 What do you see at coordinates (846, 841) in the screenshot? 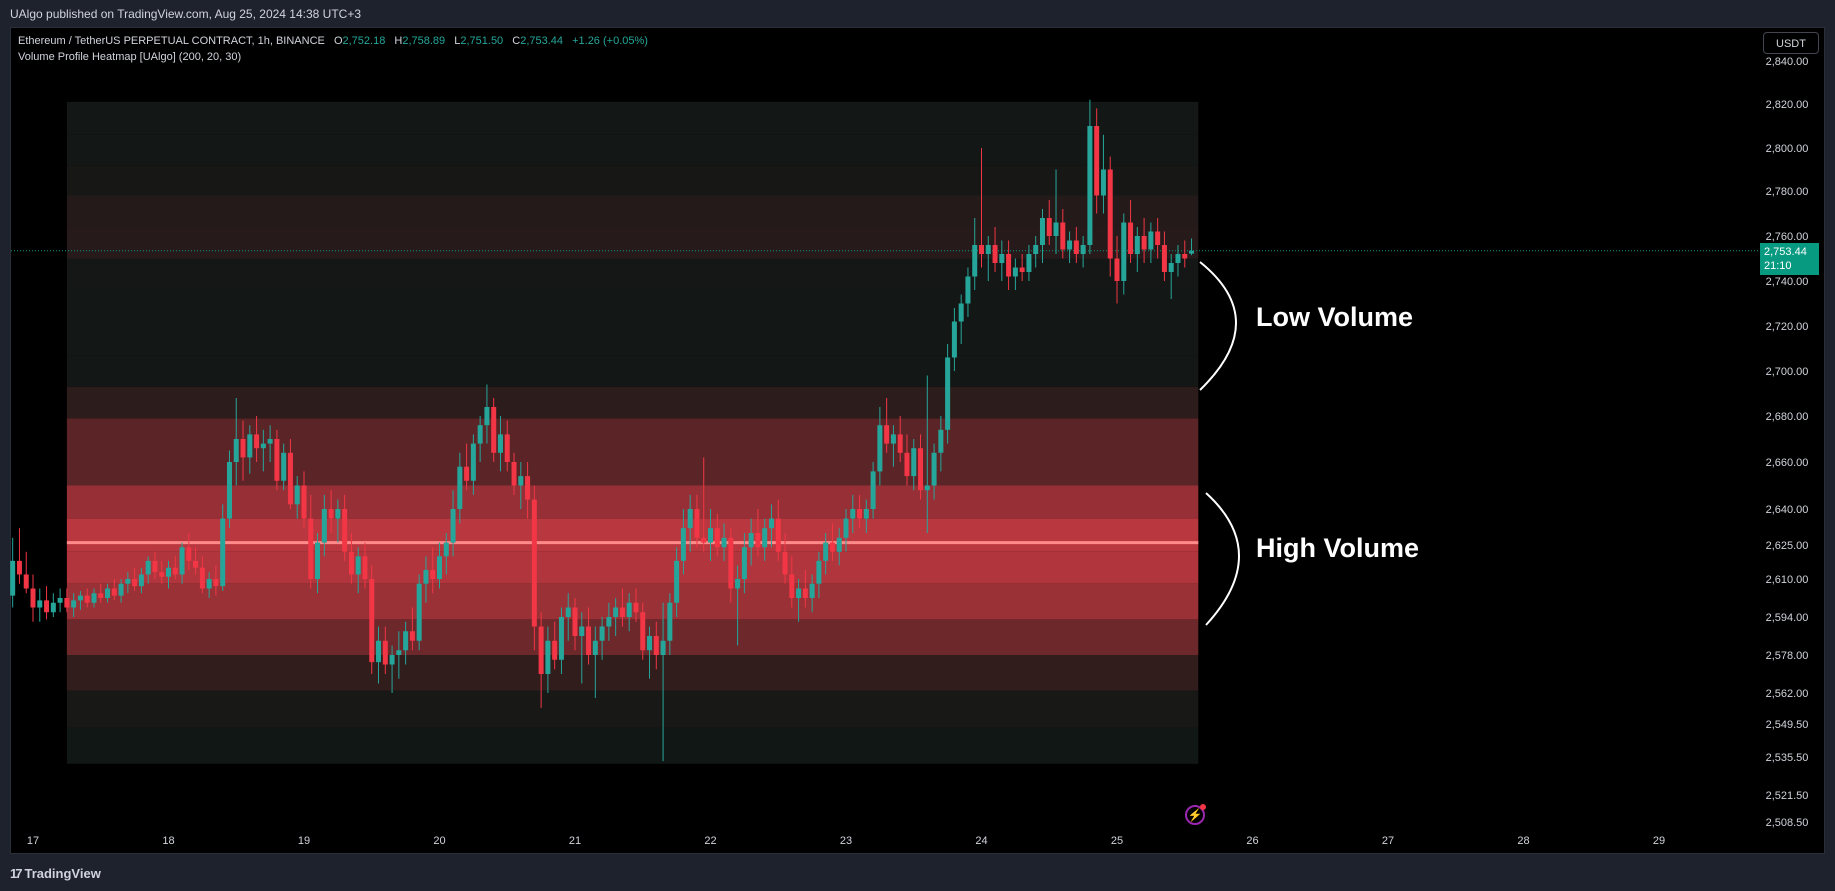
I see `time-axis: 17 18 19 20 21 22 23 24 25 26 27 28 29` at bounding box center [846, 841].